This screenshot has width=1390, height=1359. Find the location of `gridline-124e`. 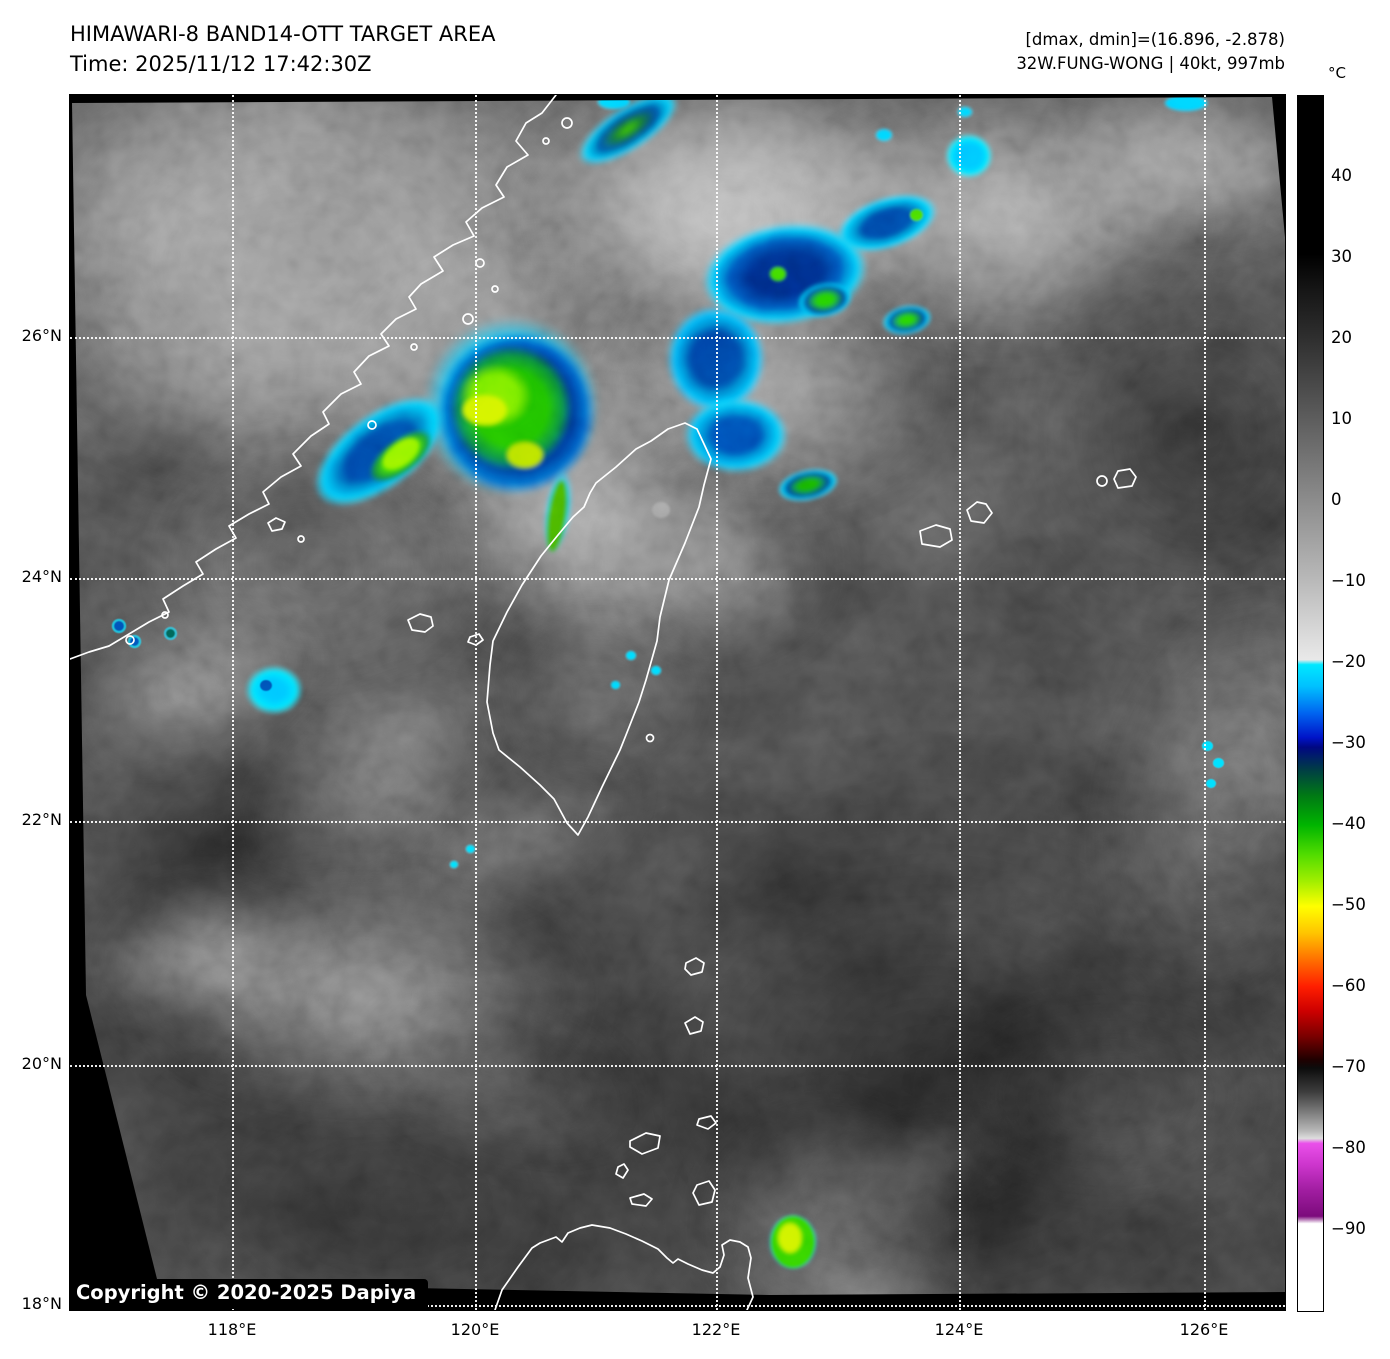

gridline-124e is located at coordinates (960, 702).